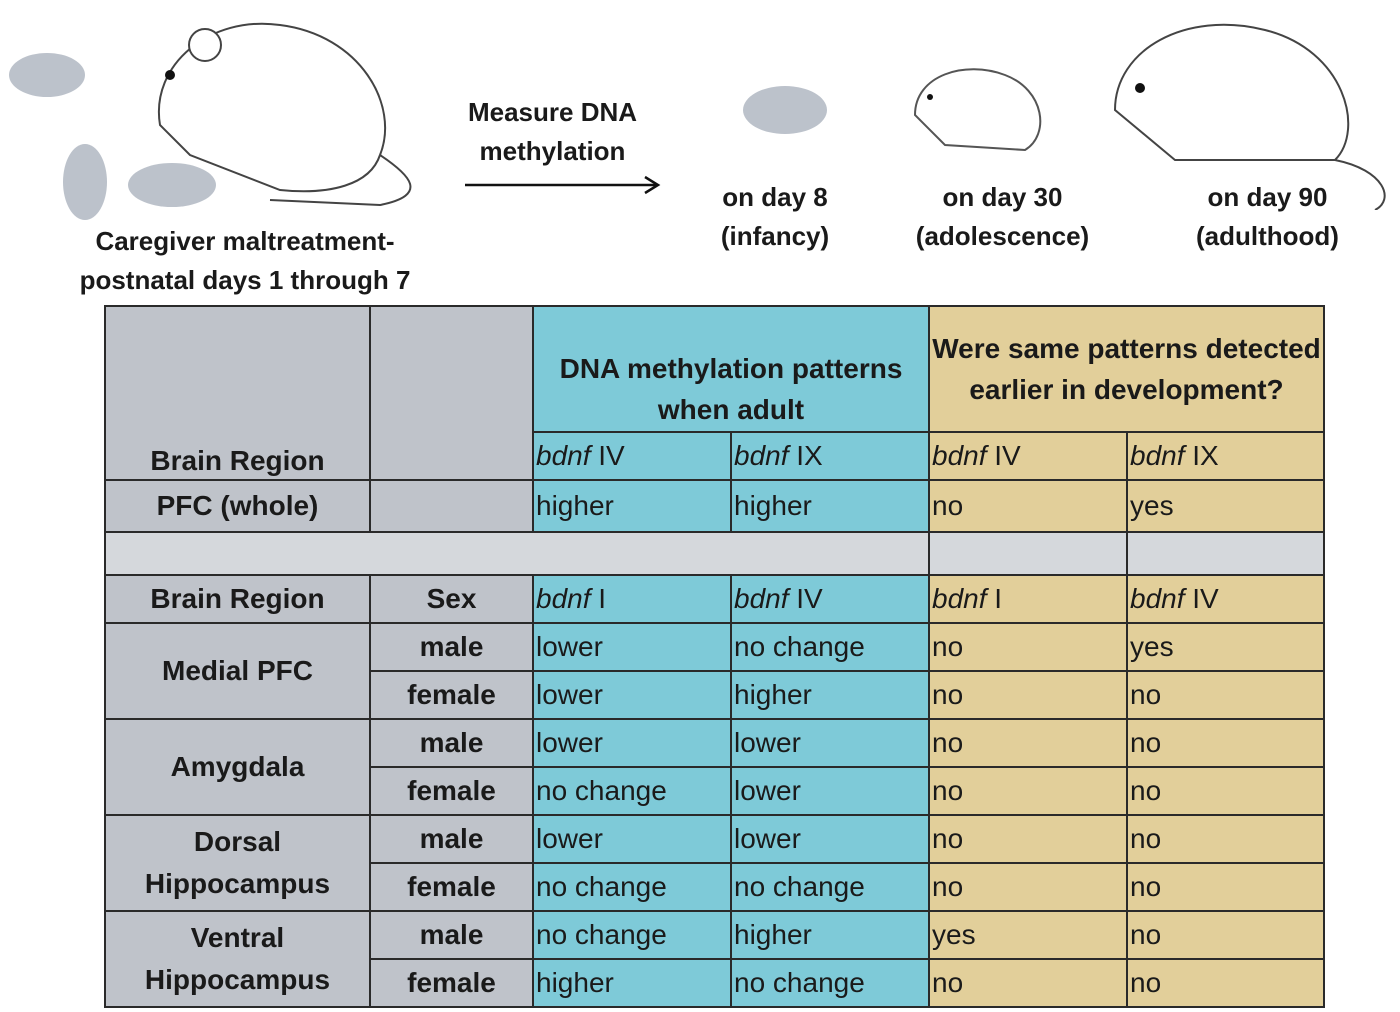  What do you see at coordinates (785, 110) in the screenshot?
I see `infant-mouse-icon` at bounding box center [785, 110].